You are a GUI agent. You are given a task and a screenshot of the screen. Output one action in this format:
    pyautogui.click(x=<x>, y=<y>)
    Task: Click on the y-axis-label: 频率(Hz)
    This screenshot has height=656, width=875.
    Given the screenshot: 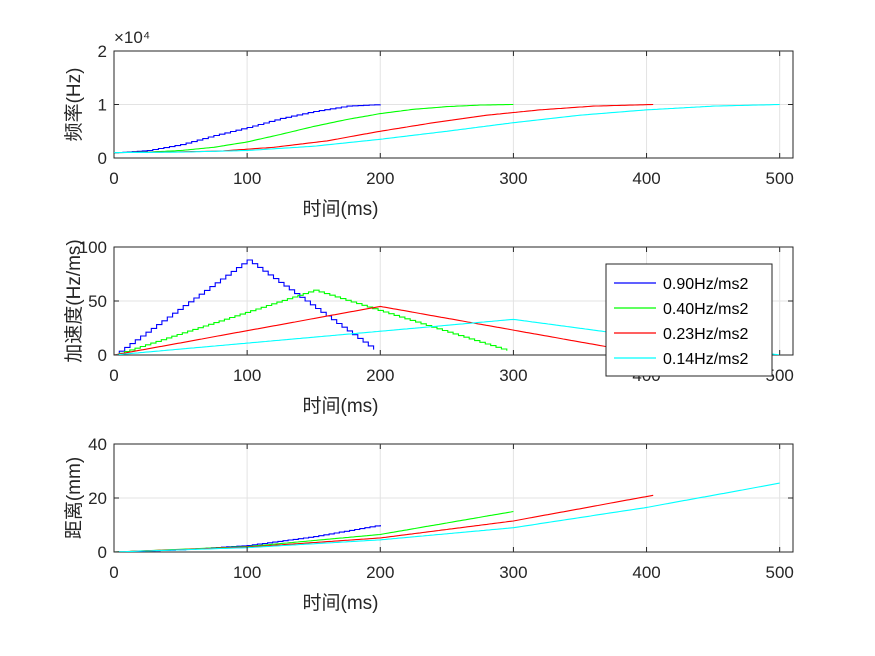 What is the action you would take?
    pyautogui.click(x=74, y=105)
    